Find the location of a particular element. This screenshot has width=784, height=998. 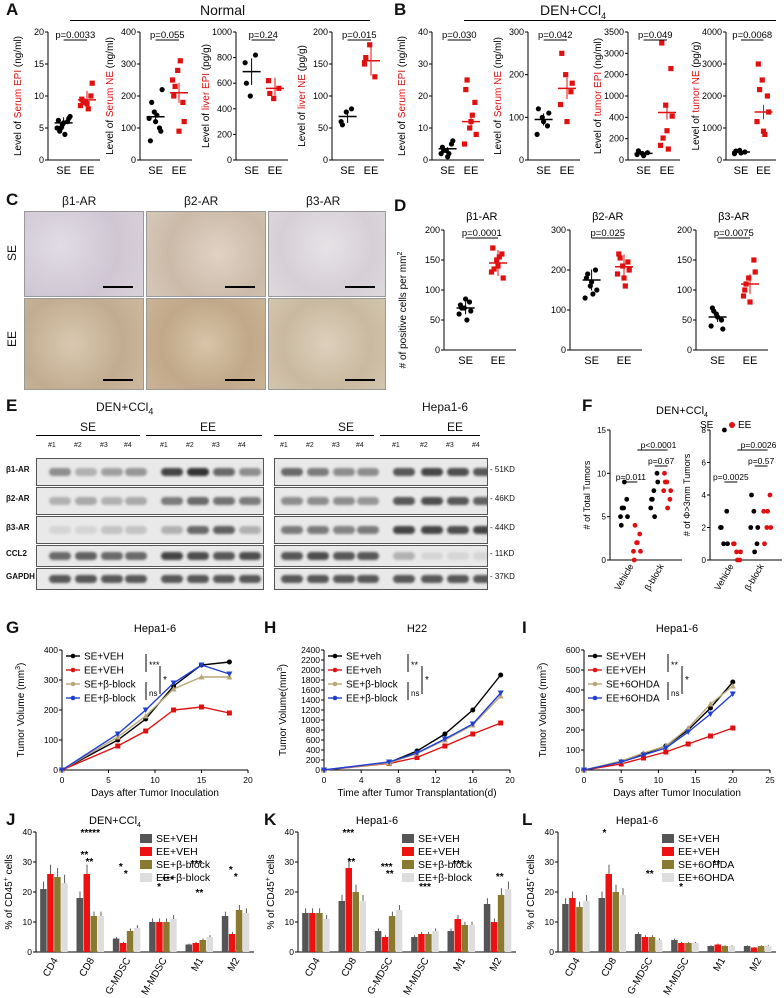

lane-label: #4 is located at coordinates (128, 445).